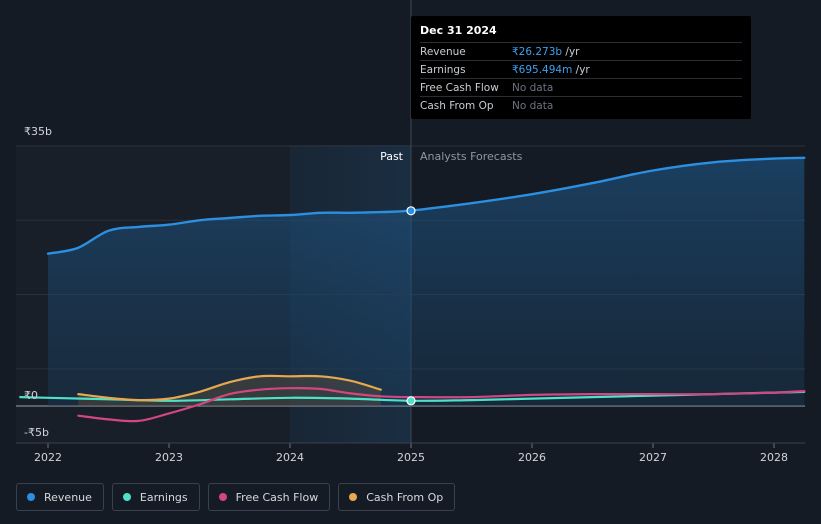 This screenshot has width=821, height=524. What do you see at coordinates (229, 388) in the screenshot?
I see `cash-from-op-line` at bounding box center [229, 388].